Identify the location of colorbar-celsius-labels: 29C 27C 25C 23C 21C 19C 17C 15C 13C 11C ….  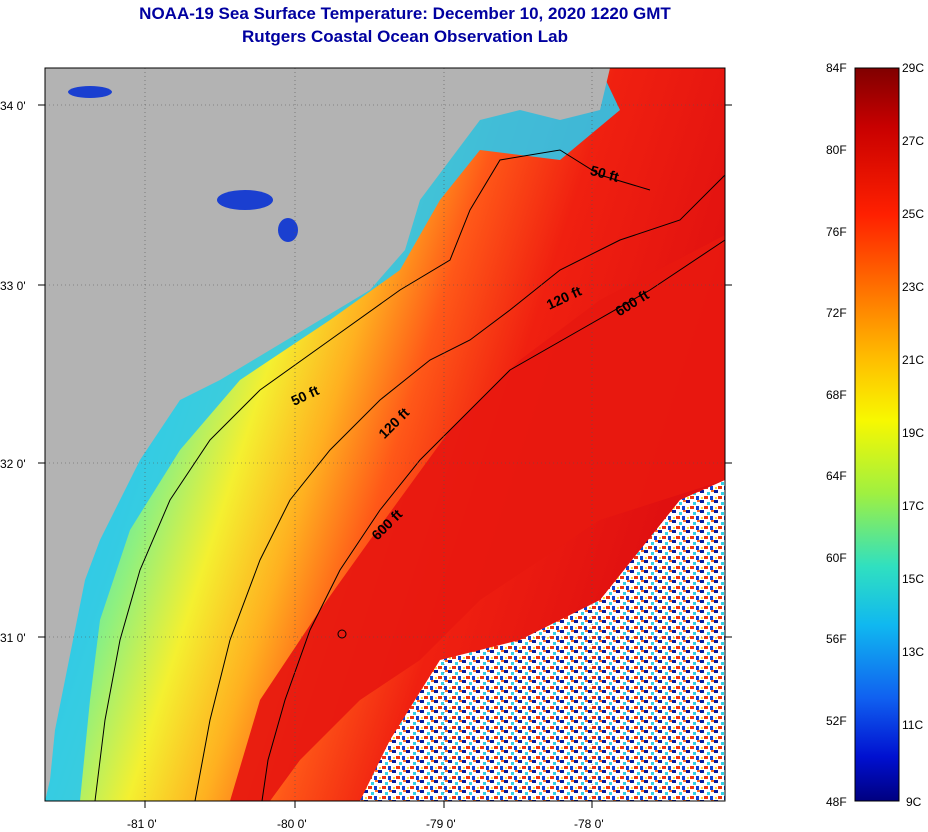
(913, 435).